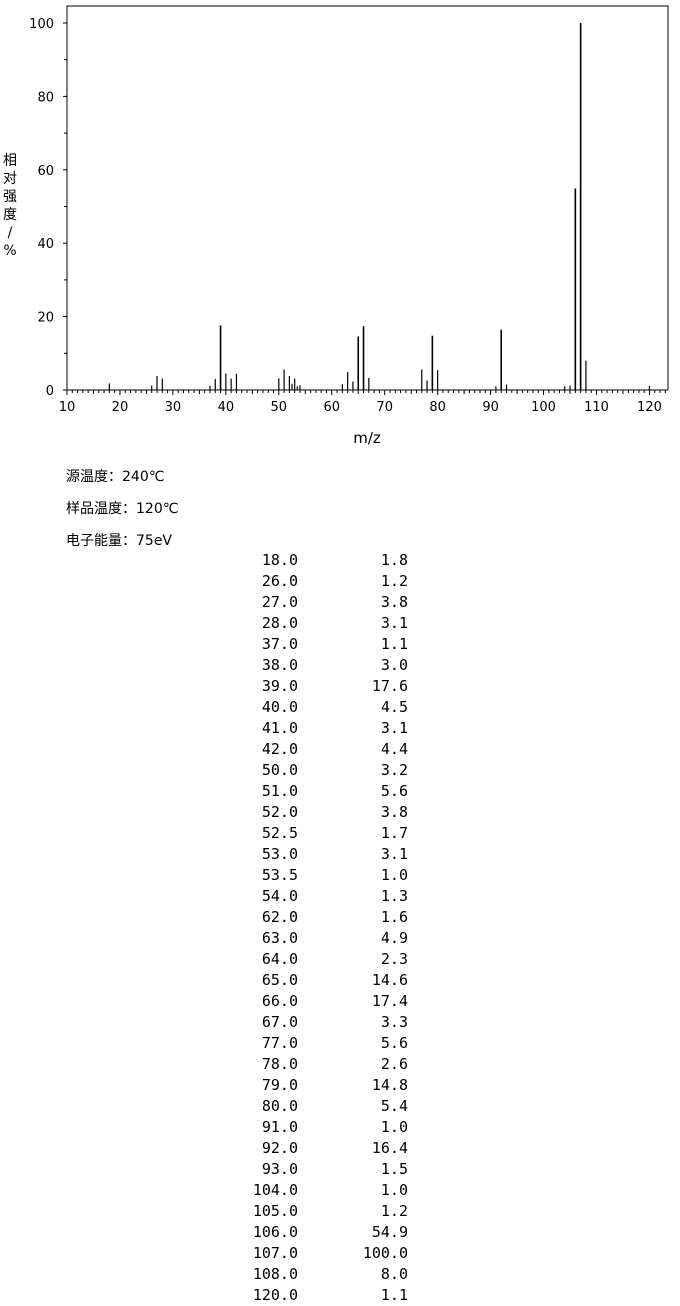 The image size is (680, 1306). What do you see at coordinates (279, 707) in the screenshot?
I see `mz-value: 40.0` at bounding box center [279, 707].